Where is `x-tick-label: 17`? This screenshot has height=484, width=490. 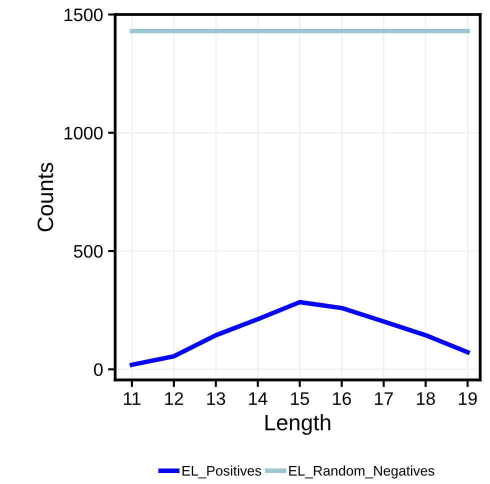
x-tick-label: 17 is located at coordinates (384, 398).